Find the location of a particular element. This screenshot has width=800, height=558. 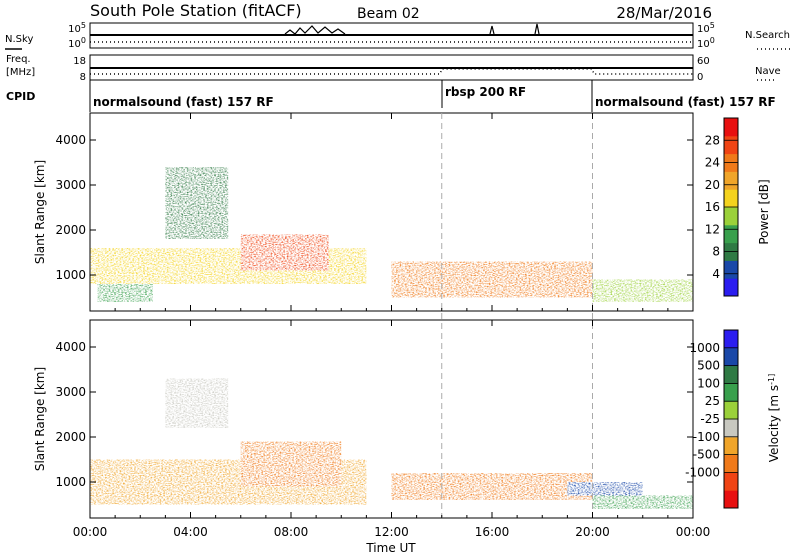

velocity-colorbar: 1000 500 100 25 -25 -100 -500 -1000 is located at coordinates (712, 419).